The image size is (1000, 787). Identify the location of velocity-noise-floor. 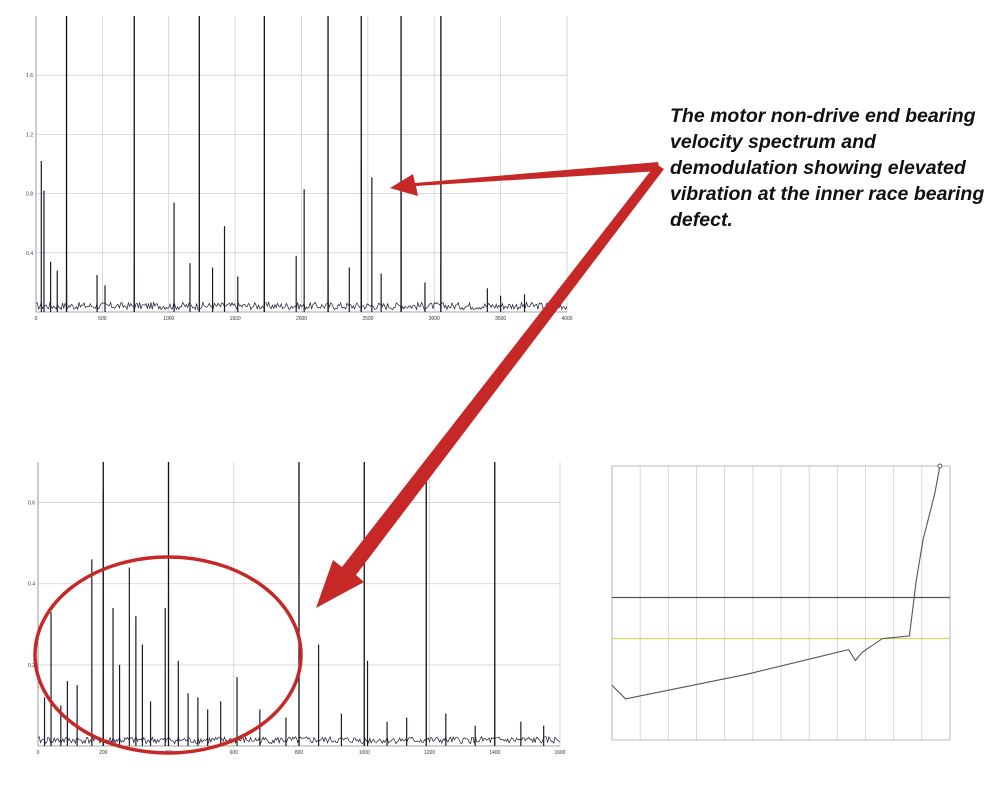
(301, 306).